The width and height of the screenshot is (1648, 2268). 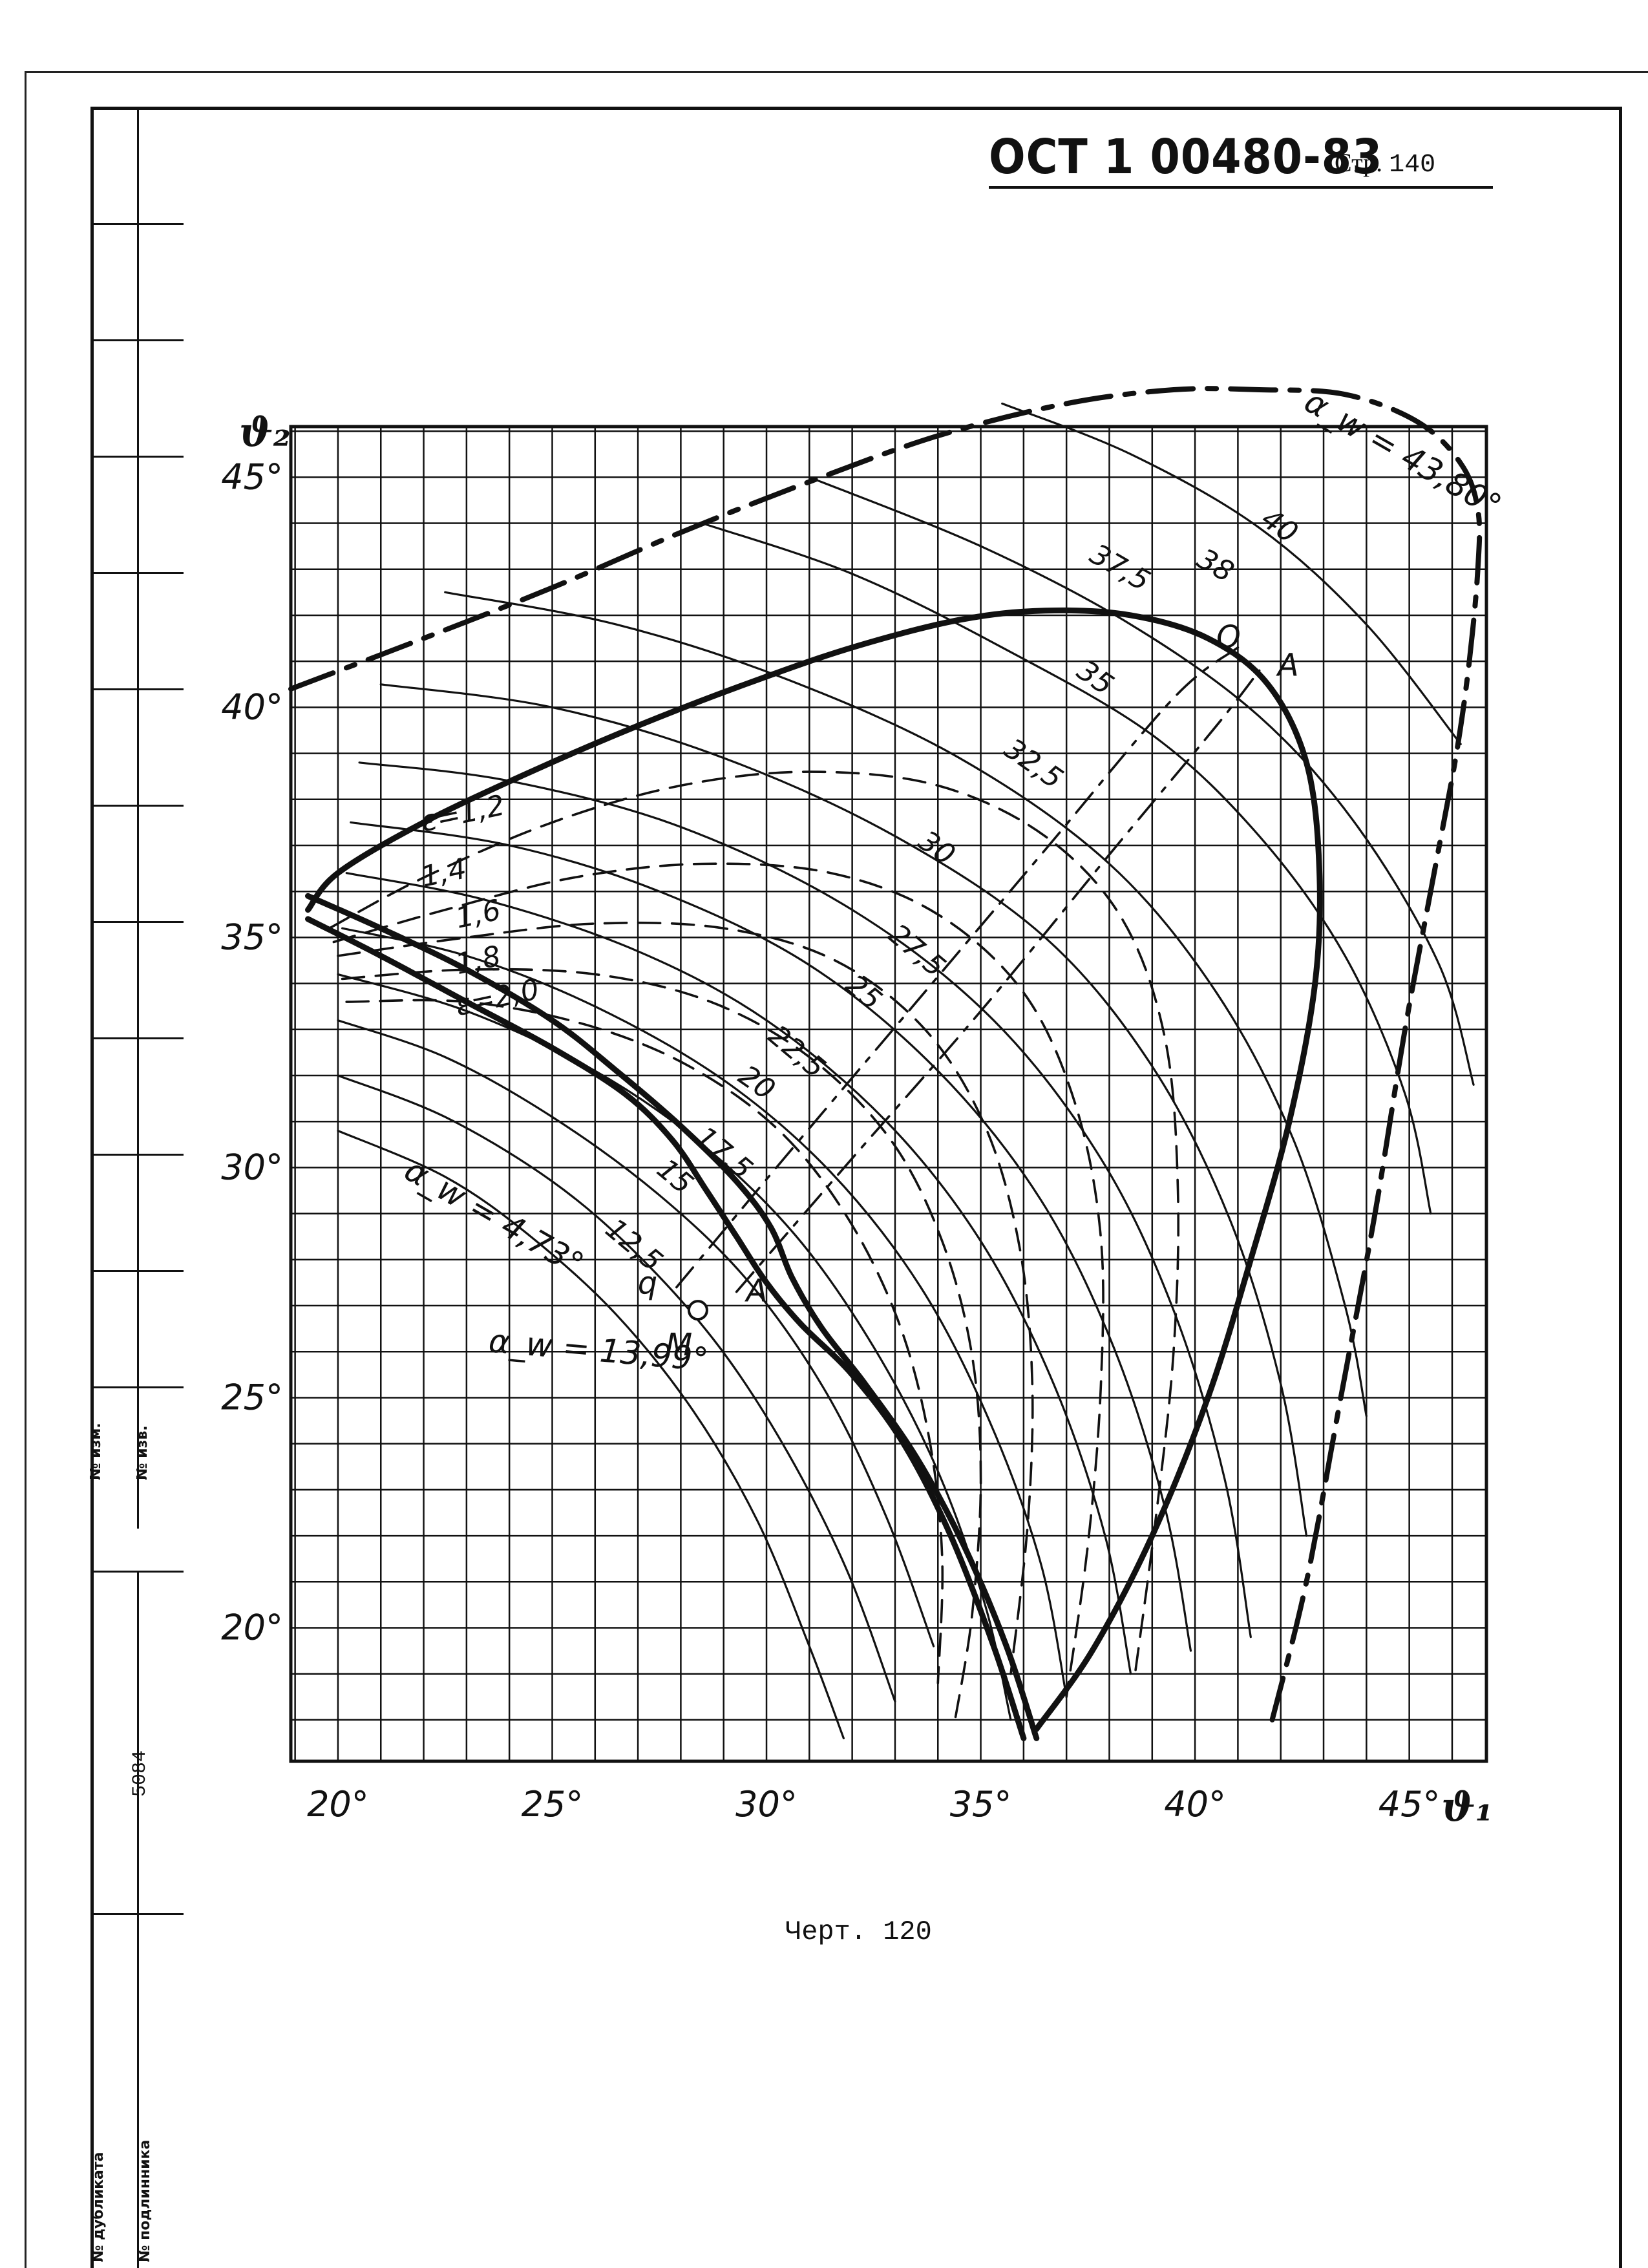 What do you see at coordinates (1412, 165) in the screenshot?
I see `page-number: 140` at bounding box center [1412, 165].